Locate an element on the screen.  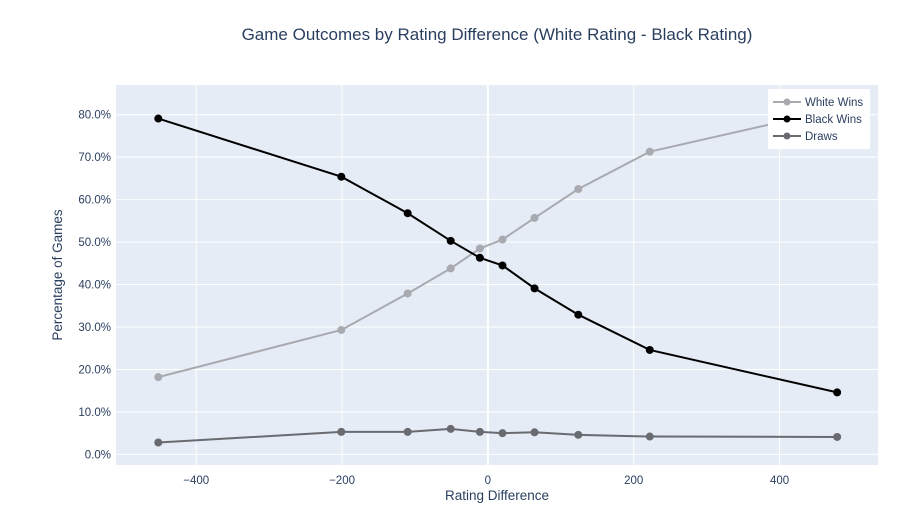
legend-item-black-wins: Black Wins is located at coordinates (817, 120).